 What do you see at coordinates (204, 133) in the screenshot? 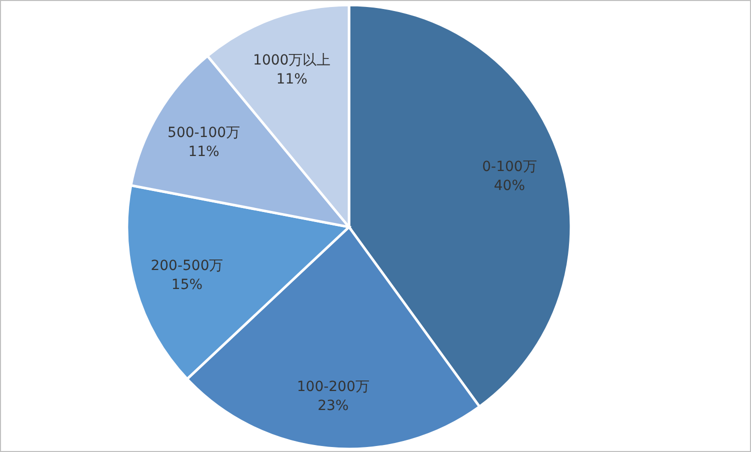
I see `slice-label: 500-100万` at bounding box center [204, 133].